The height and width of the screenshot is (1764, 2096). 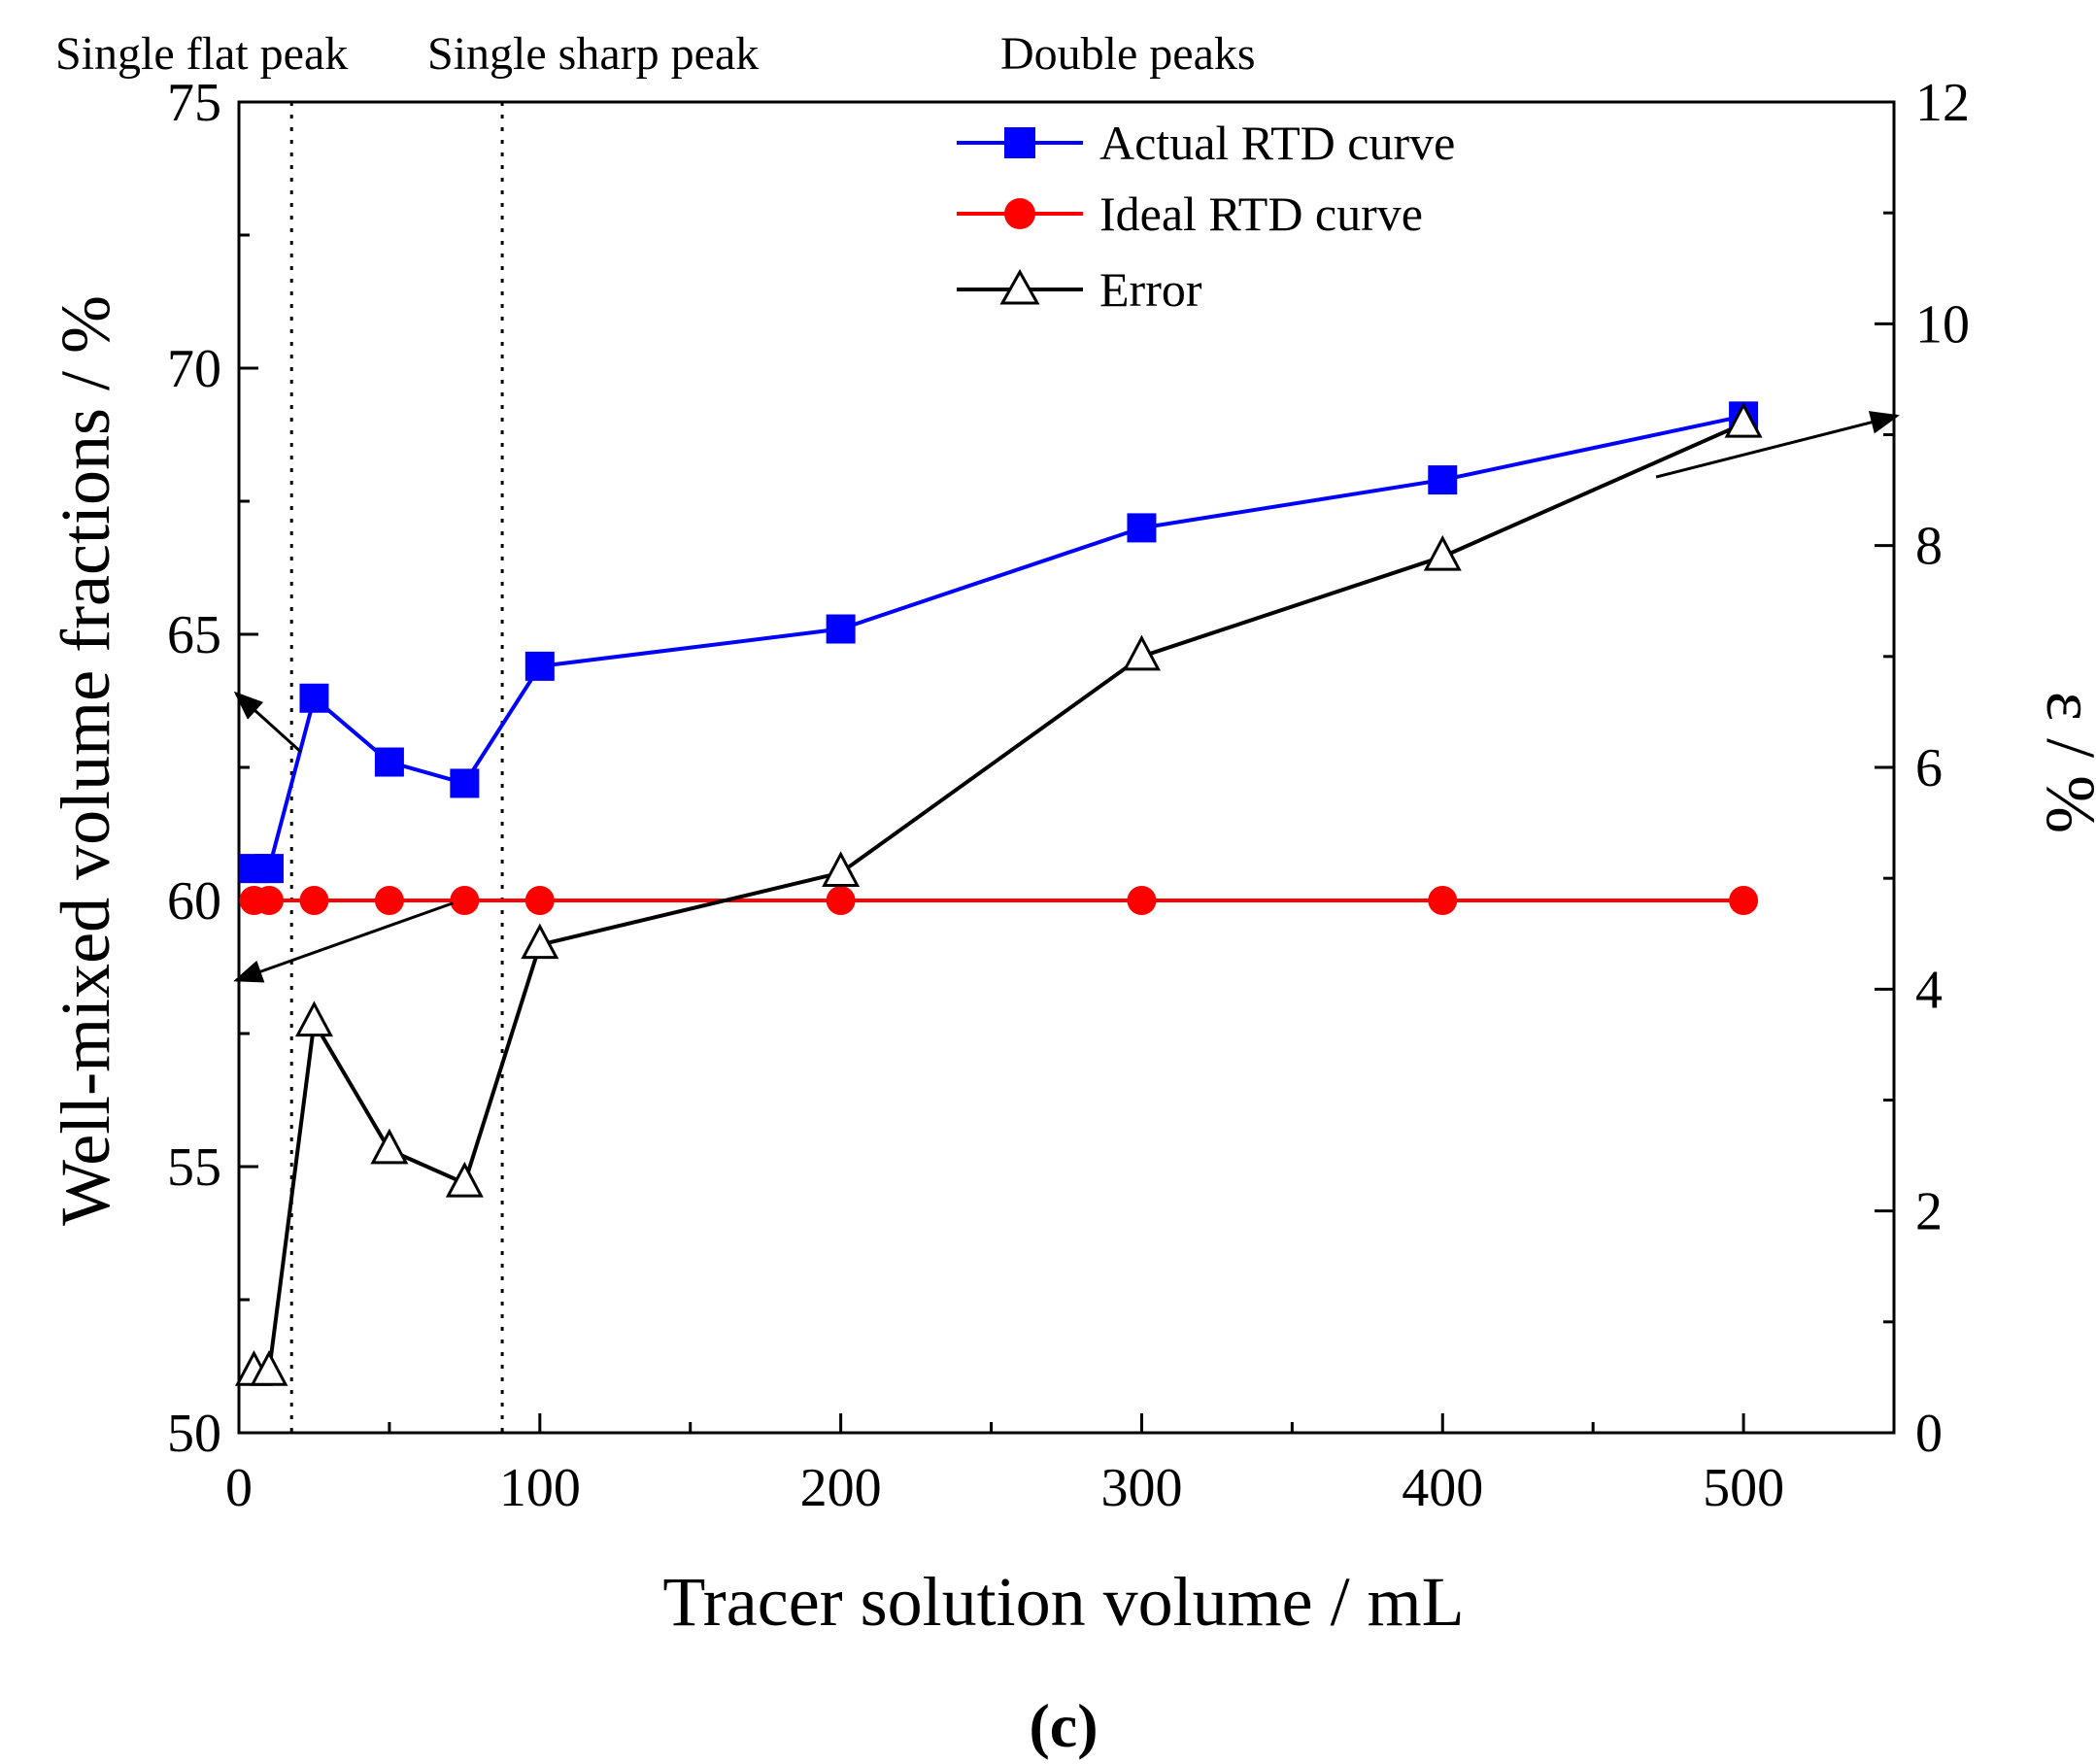 What do you see at coordinates (1442, 1488) in the screenshot?
I see `x-tick-label: 400` at bounding box center [1442, 1488].